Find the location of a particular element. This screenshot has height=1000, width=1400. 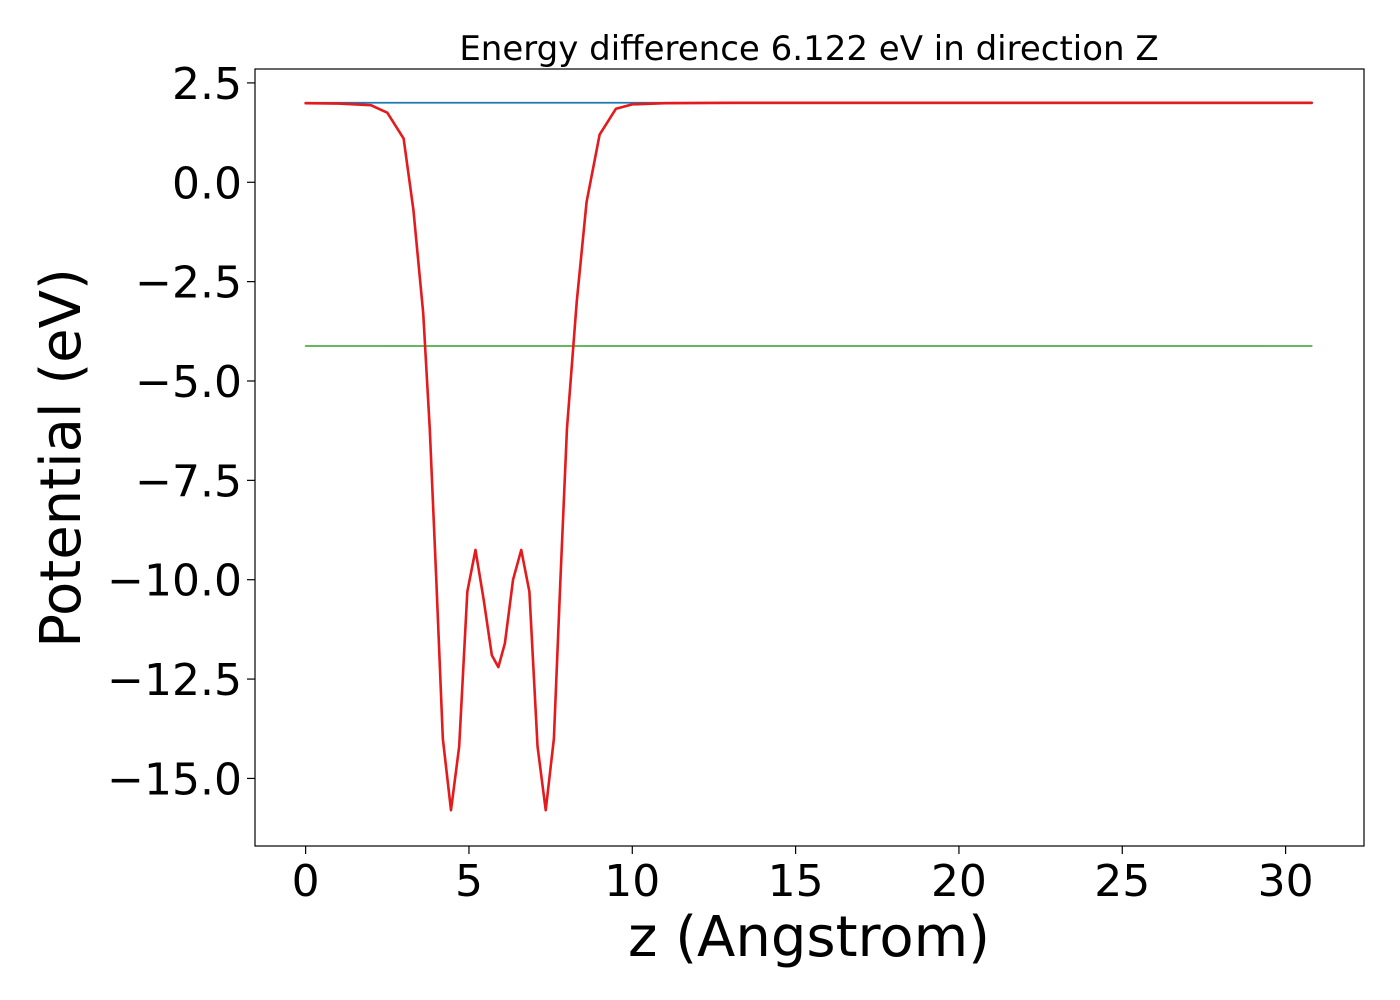

y-tick-label: 2.5 is located at coordinates (207, 84).